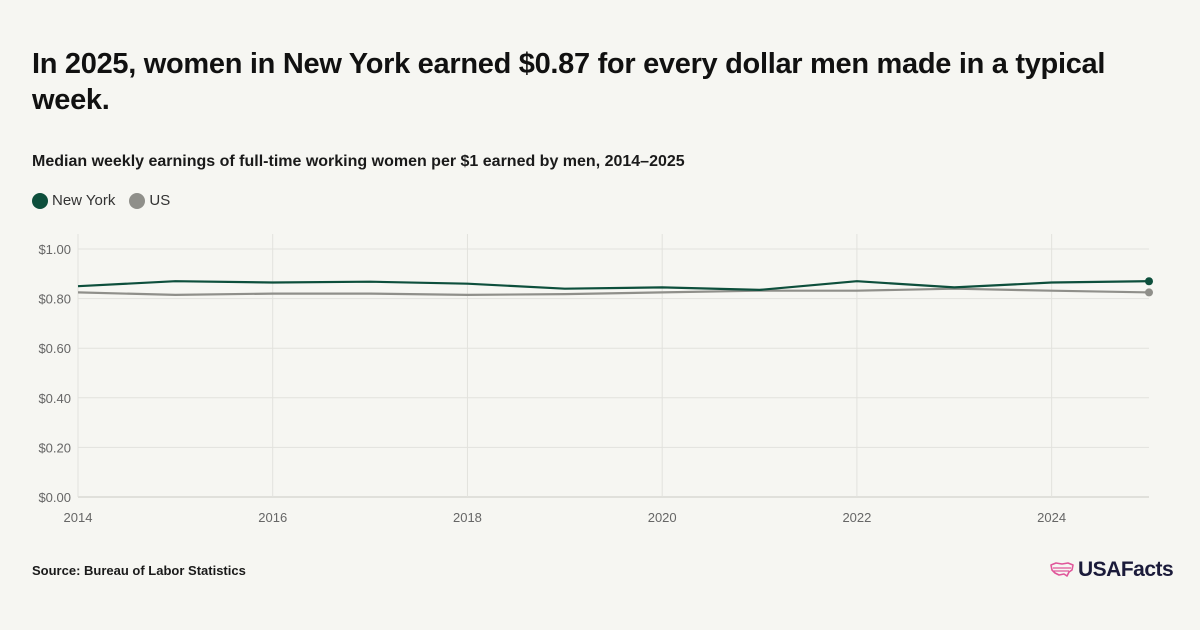 Image resolution: width=1200 pixels, height=630 pixels. I want to click on x-tick-label: 2014, so click(78, 517).